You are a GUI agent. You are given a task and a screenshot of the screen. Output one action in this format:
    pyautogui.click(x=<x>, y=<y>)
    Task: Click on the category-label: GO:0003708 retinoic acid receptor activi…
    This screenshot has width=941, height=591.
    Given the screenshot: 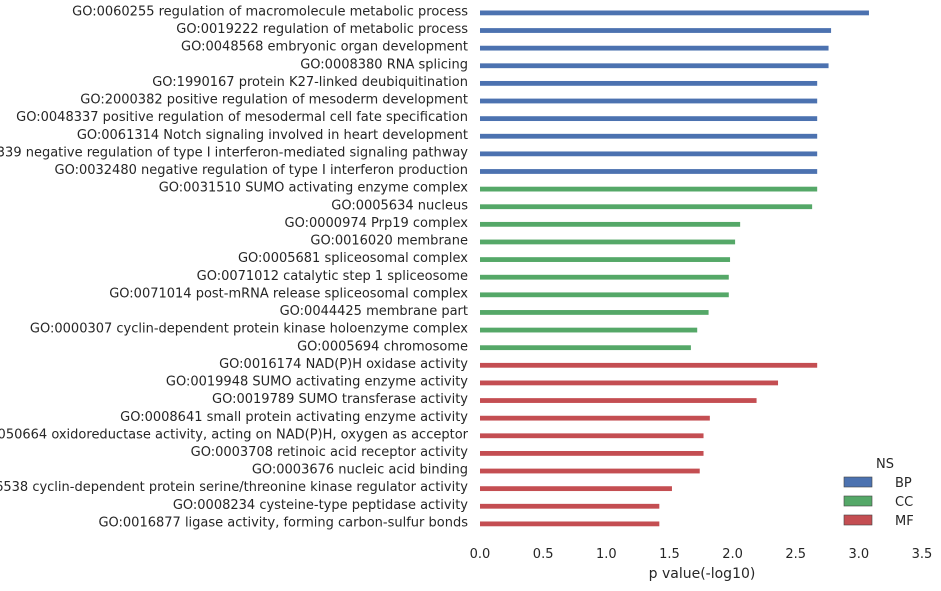 What is the action you would take?
    pyautogui.click(x=330, y=452)
    